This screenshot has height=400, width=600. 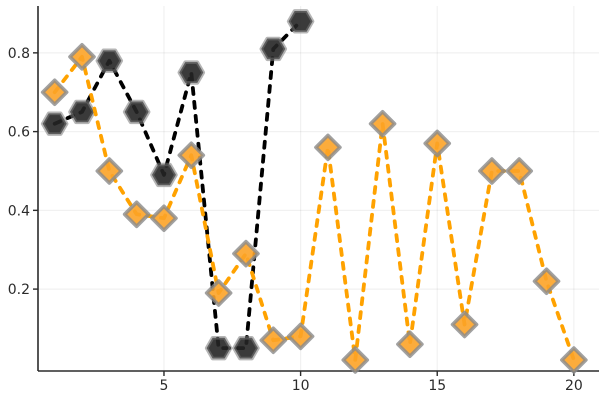 What do you see at coordinates (19, 133) in the screenshot?
I see `y-tick-label: 0.6` at bounding box center [19, 133].